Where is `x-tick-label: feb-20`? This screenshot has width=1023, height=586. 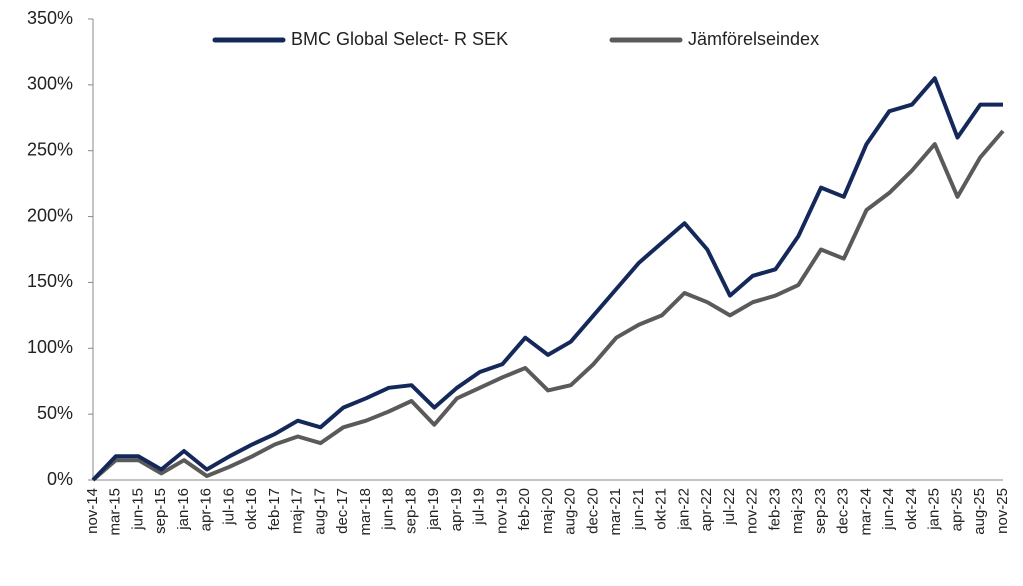
x-tick-label: feb-20 is located at coordinates (524, 509).